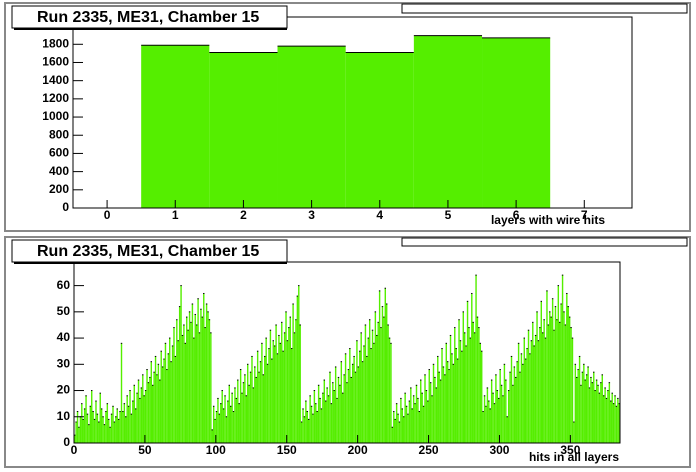 This screenshot has width=696, height=472. What do you see at coordinates (358, 450) in the screenshot?
I see `x-tick-label: 200` at bounding box center [358, 450].